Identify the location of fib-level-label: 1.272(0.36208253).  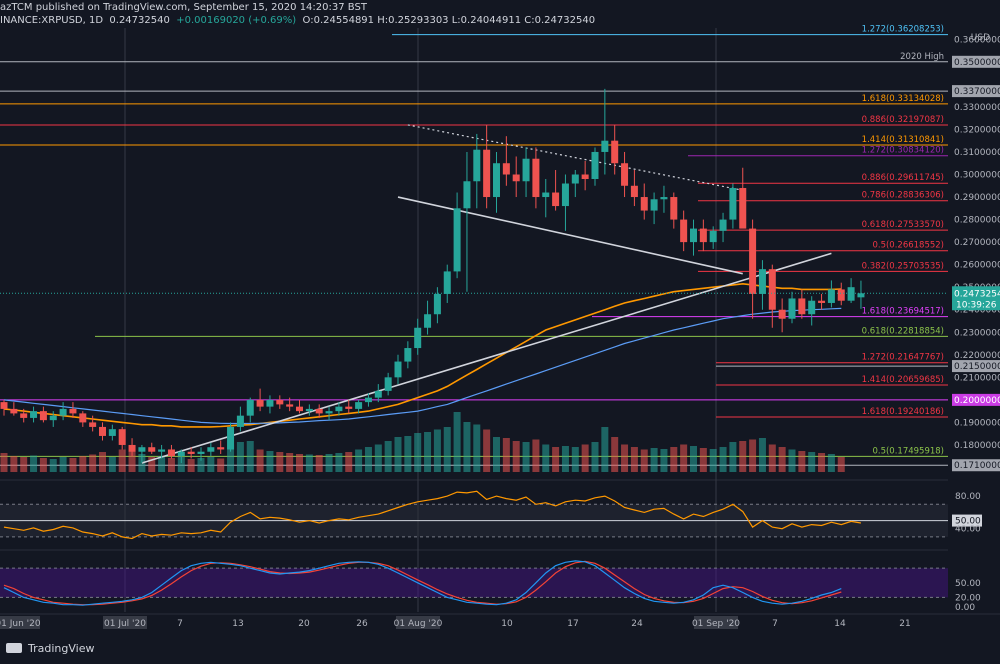
(903, 30).